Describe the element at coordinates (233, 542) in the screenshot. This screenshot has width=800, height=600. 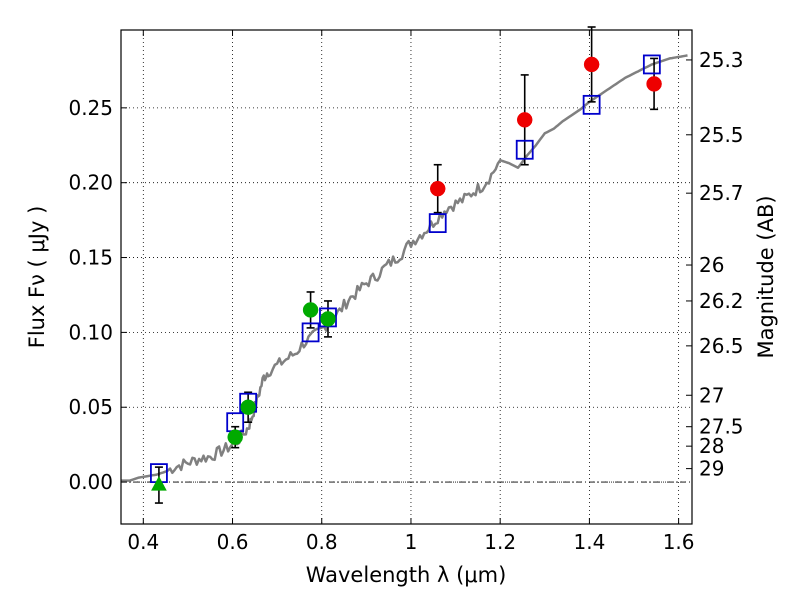
I see `x-tick-label: 0.6` at that location.